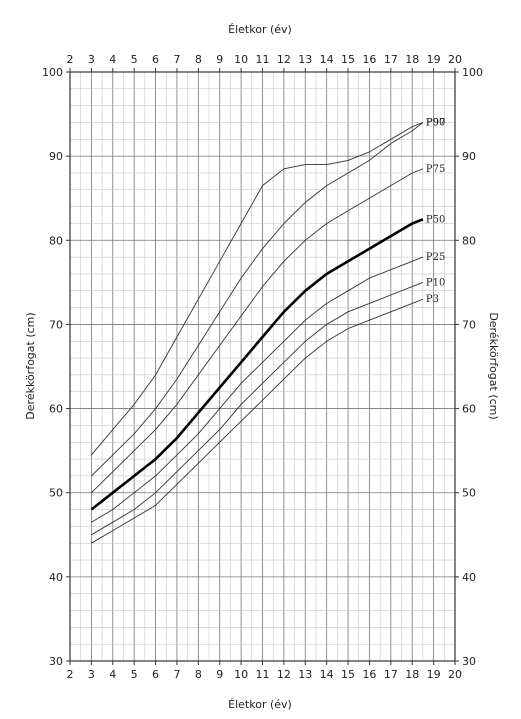  Describe the element at coordinates (348, 674) in the screenshot. I see `x-tick-label-bottom: 15` at that location.